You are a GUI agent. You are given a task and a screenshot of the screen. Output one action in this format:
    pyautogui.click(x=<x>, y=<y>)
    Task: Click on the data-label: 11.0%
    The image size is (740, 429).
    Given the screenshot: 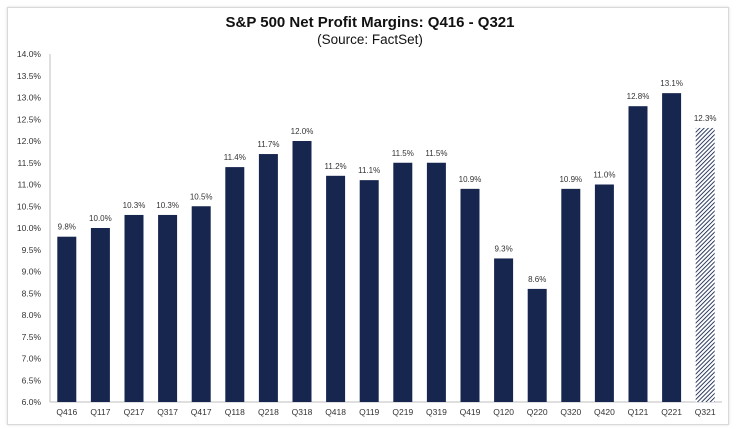 What is the action you would take?
    pyautogui.click(x=604, y=175)
    